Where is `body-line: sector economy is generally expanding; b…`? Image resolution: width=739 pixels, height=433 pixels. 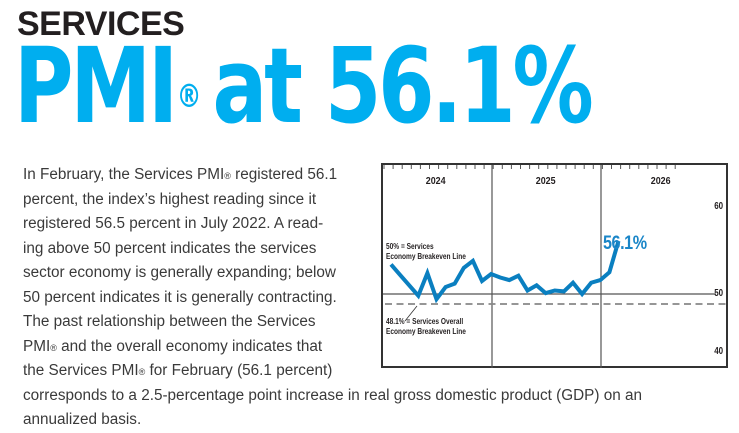
body-line: sector economy is generally expanding; b… is located at coordinates (373, 273).